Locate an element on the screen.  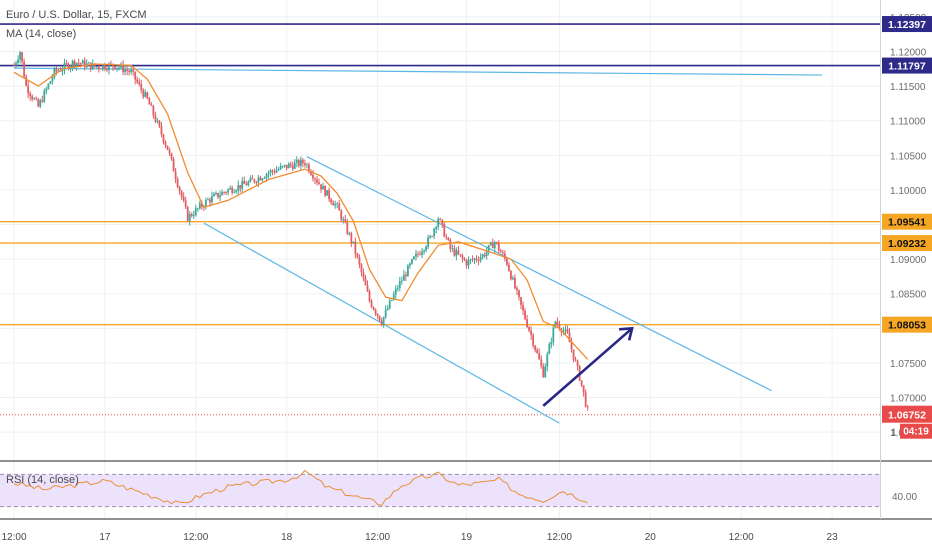
arrow-shaft is located at coordinates (587, 367).